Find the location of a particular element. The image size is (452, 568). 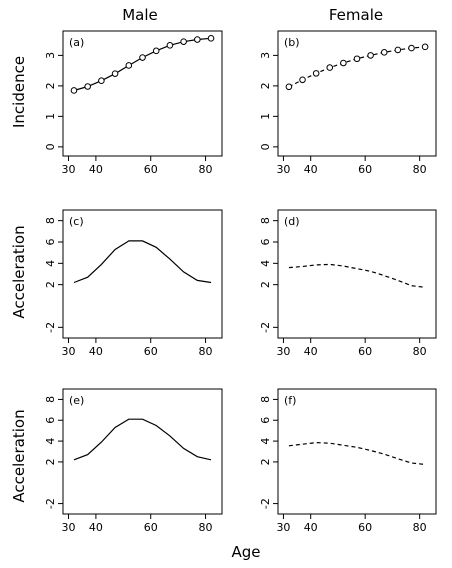

panel-f-ytick-label: 6 is located at coordinates (265, 420).